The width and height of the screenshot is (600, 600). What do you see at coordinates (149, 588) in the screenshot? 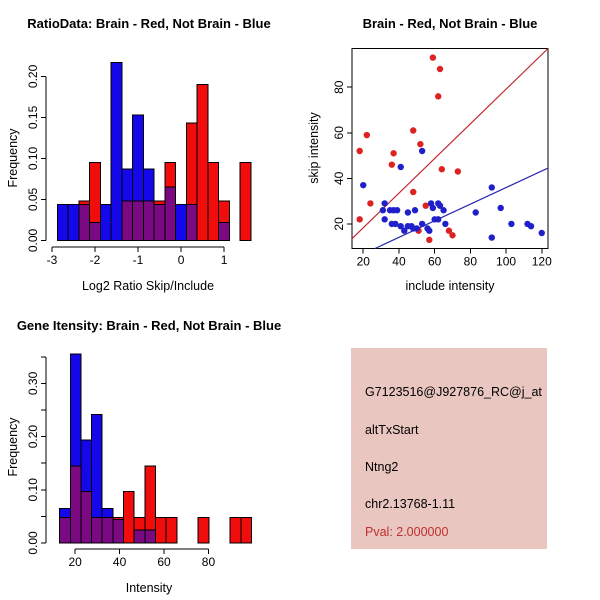
I see `gene-hist-xlabel: Intensity` at bounding box center [149, 588].